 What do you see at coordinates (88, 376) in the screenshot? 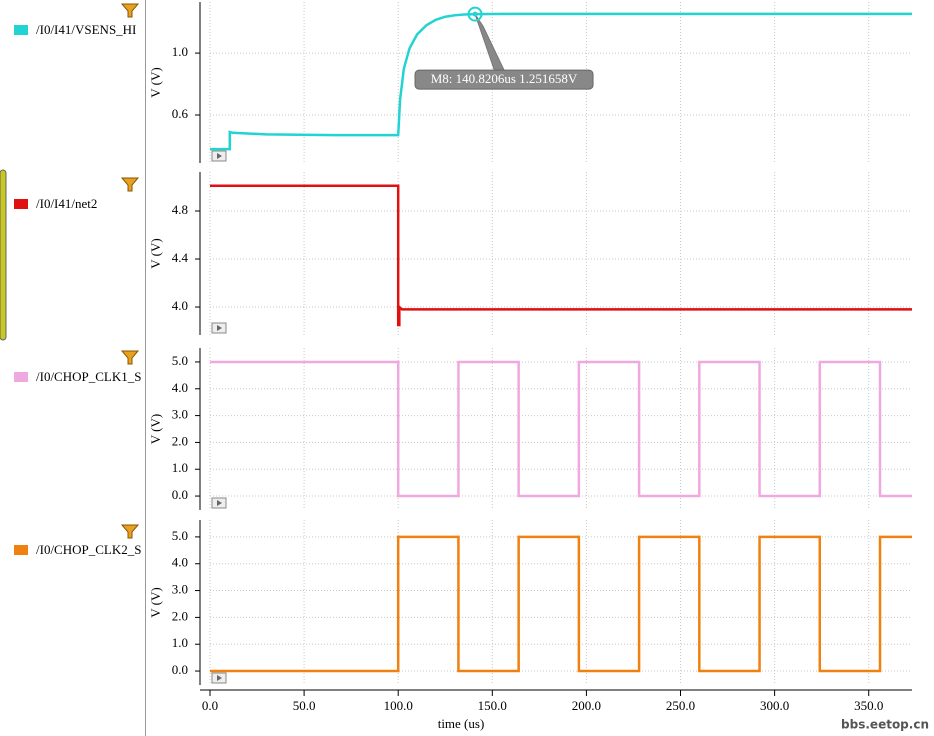
I see `legend-label: /I0/CHOP_CLK1_S` at bounding box center [88, 376].